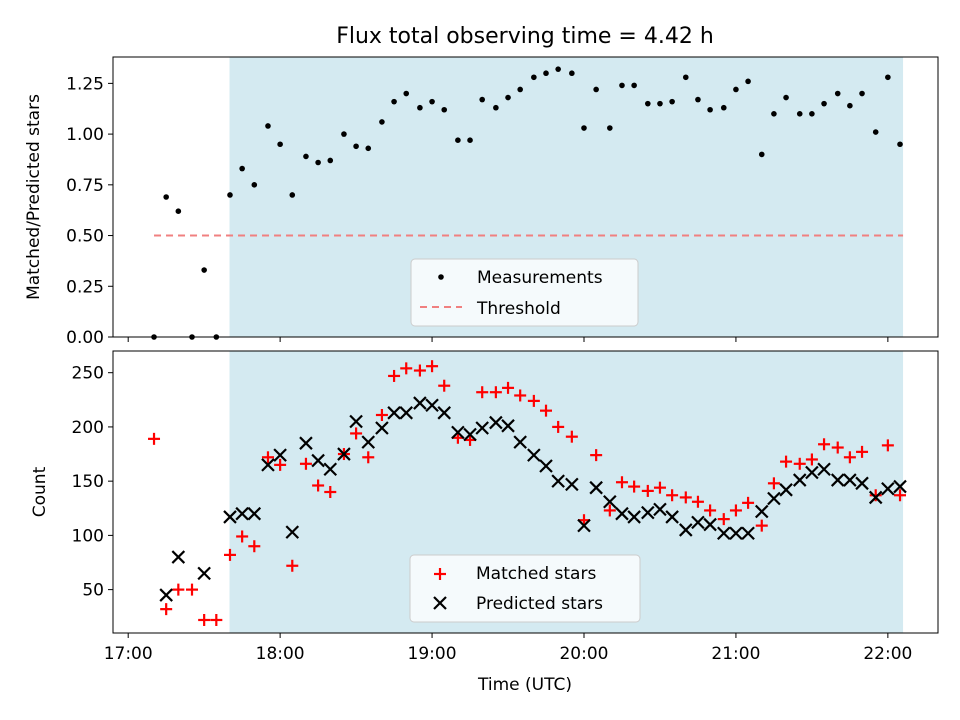 This screenshot has height=720, width=960. Describe the element at coordinates (524, 292) in the screenshot. I see `top-legend: Measurements Threshold` at that location.